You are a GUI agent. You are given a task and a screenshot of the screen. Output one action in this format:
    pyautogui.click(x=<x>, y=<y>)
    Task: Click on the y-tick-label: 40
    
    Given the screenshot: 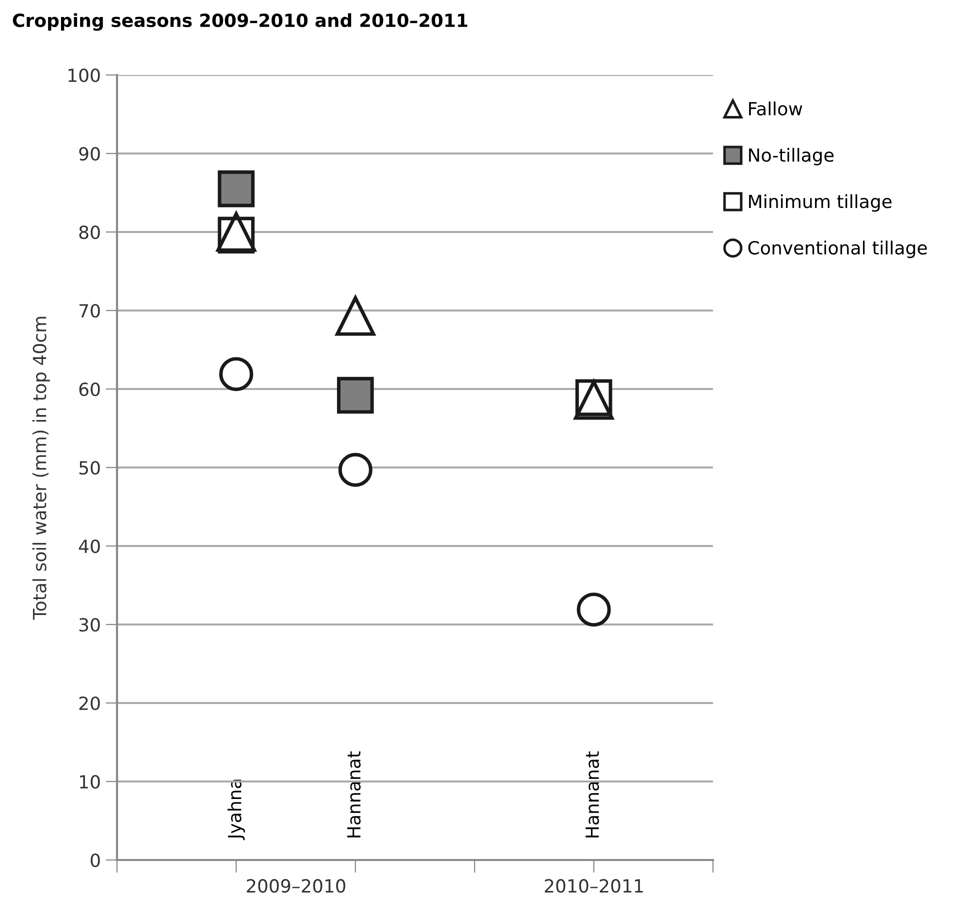 What is the action you would take?
    pyautogui.click(x=89, y=546)
    